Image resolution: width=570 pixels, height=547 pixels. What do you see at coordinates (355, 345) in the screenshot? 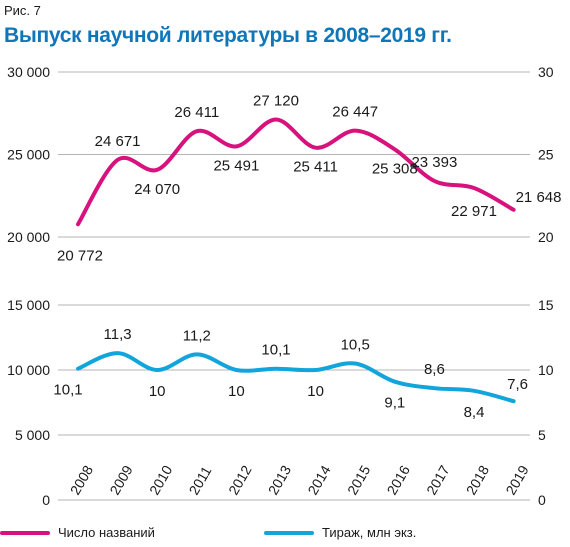
I see `data-label-circulation: 10,5` at bounding box center [355, 345].